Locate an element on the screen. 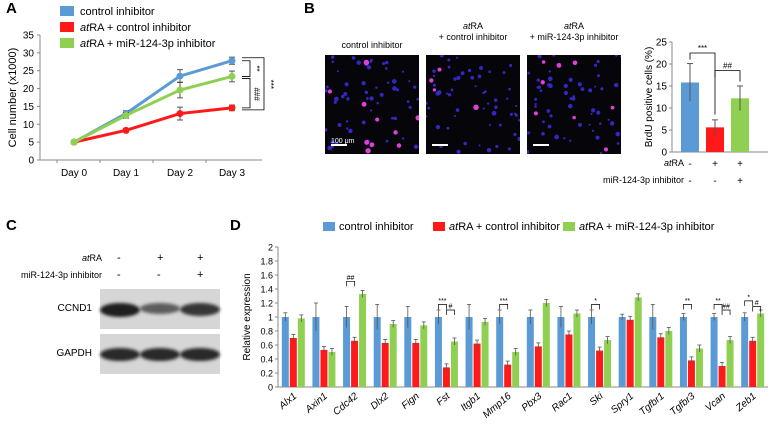  x-tick-label: Itgb1 is located at coordinates (471, 402).